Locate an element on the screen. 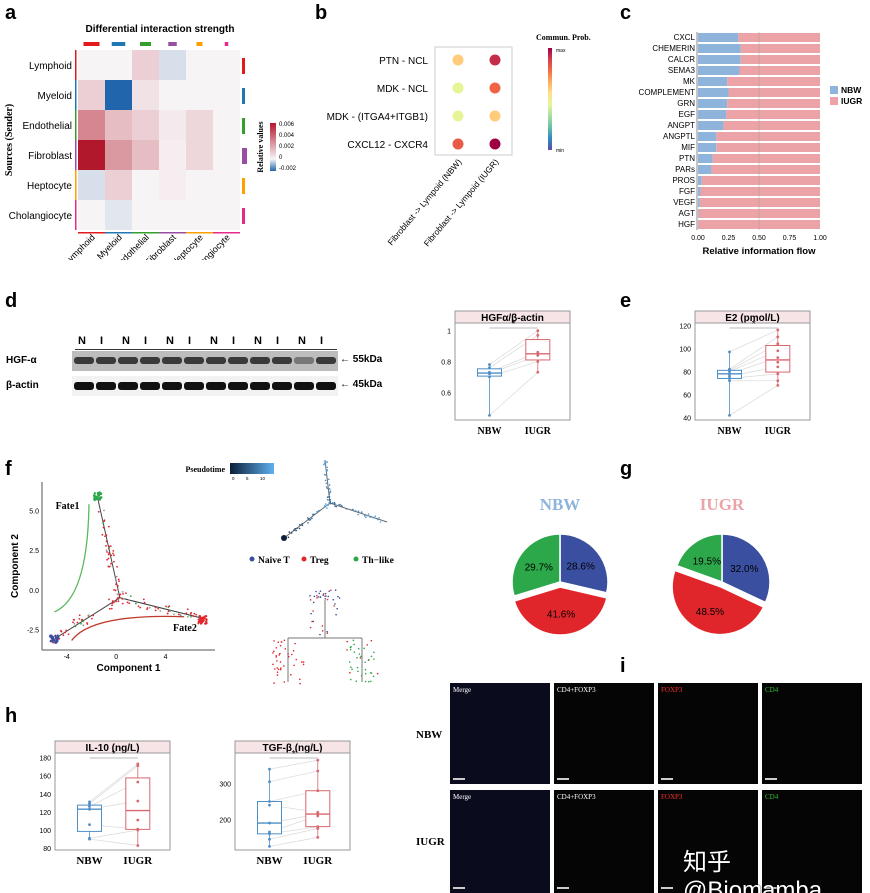  dot is located at coordinates (495, 60).